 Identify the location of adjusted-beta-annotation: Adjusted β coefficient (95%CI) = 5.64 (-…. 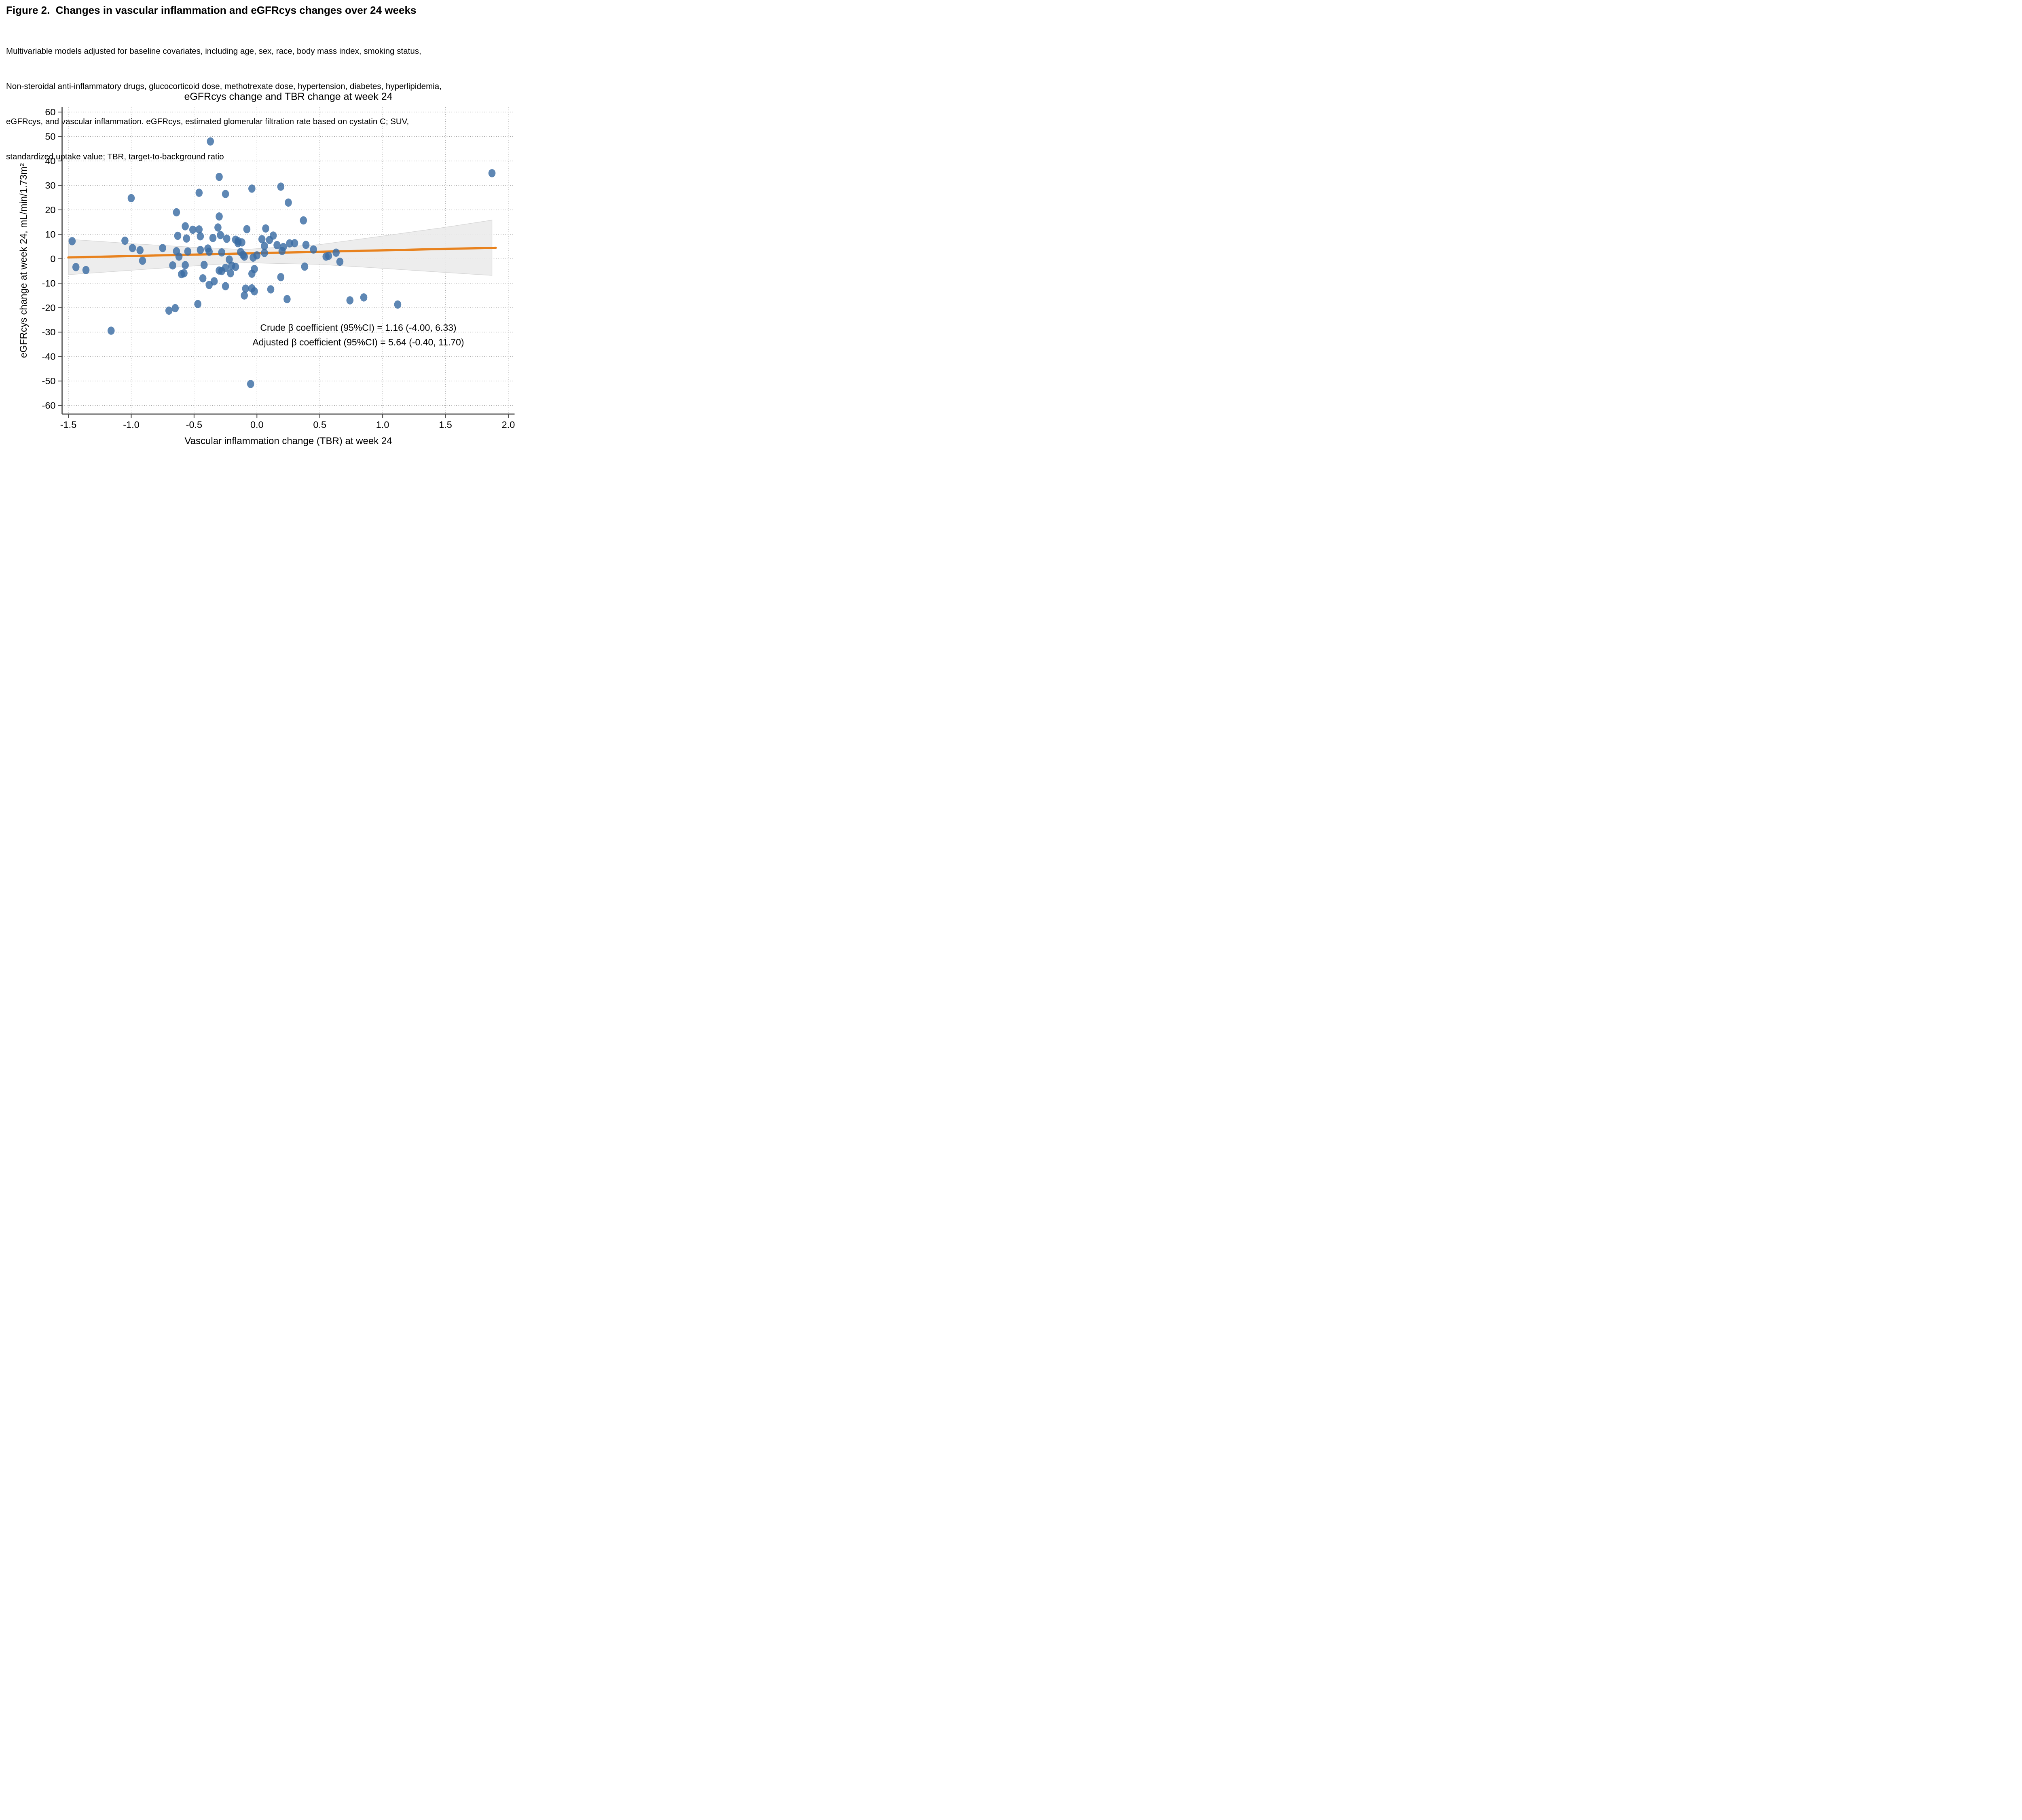
(358, 342).